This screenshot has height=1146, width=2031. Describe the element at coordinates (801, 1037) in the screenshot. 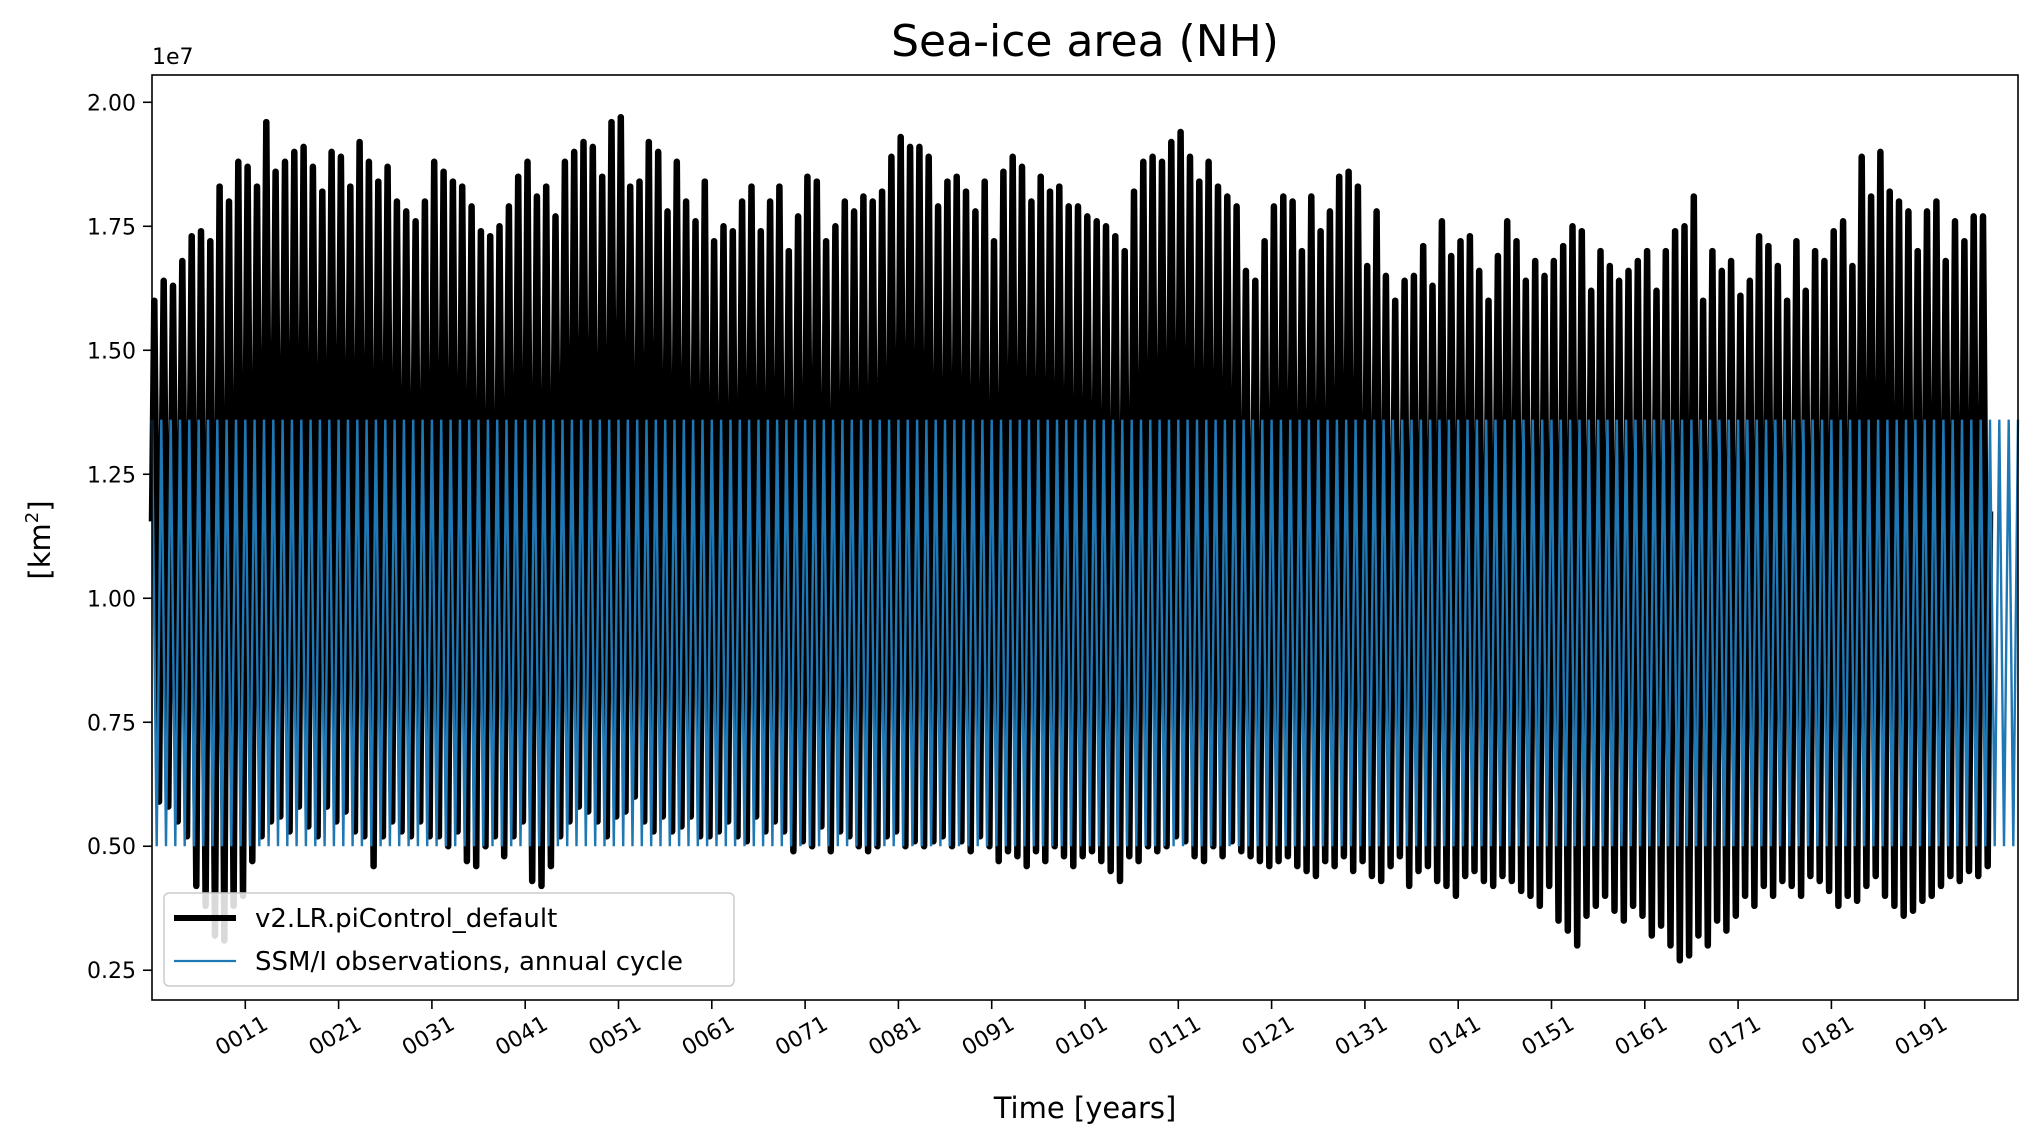

I see `x-tick-label: 0071` at that location.